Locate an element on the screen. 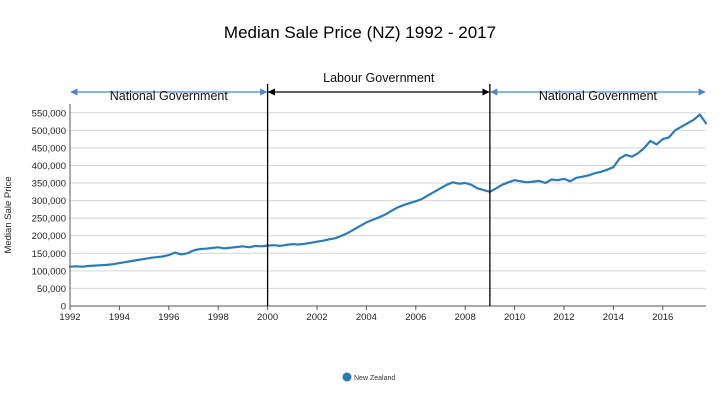 The height and width of the screenshot is (405, 720). x-tick-label: 2006 is located at coordinates (415, 317).